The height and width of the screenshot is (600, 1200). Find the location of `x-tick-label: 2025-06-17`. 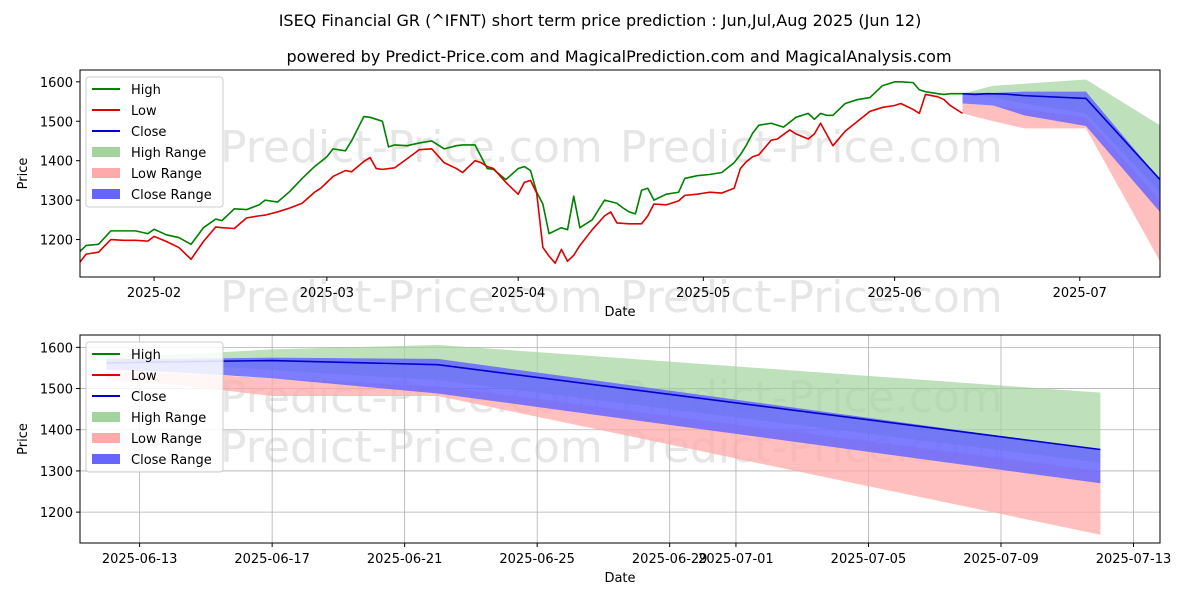

x-tick-label: 2025-06-17 is located at coordinates (272, 559).